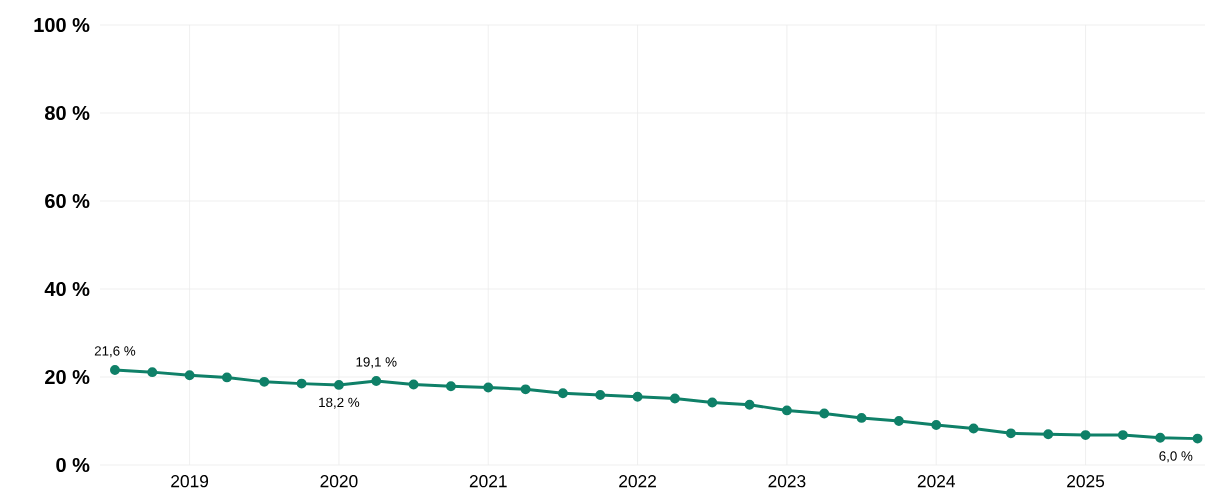 The image size is (1209, 496). What do you see at coordinates (115, 352) in the screenshot?
I see `data-label: 21,6 %` at bounding box center [115, 352].